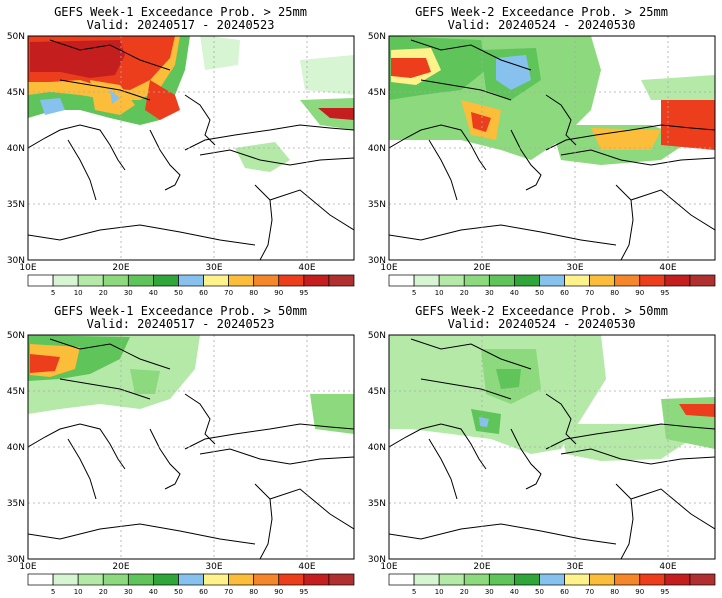  What do you see at coordinates (180, 25) in the screenshot?
I see `panel-subtitle: Valid: 20240517 - 20240523` at bounding box center [180, 25].